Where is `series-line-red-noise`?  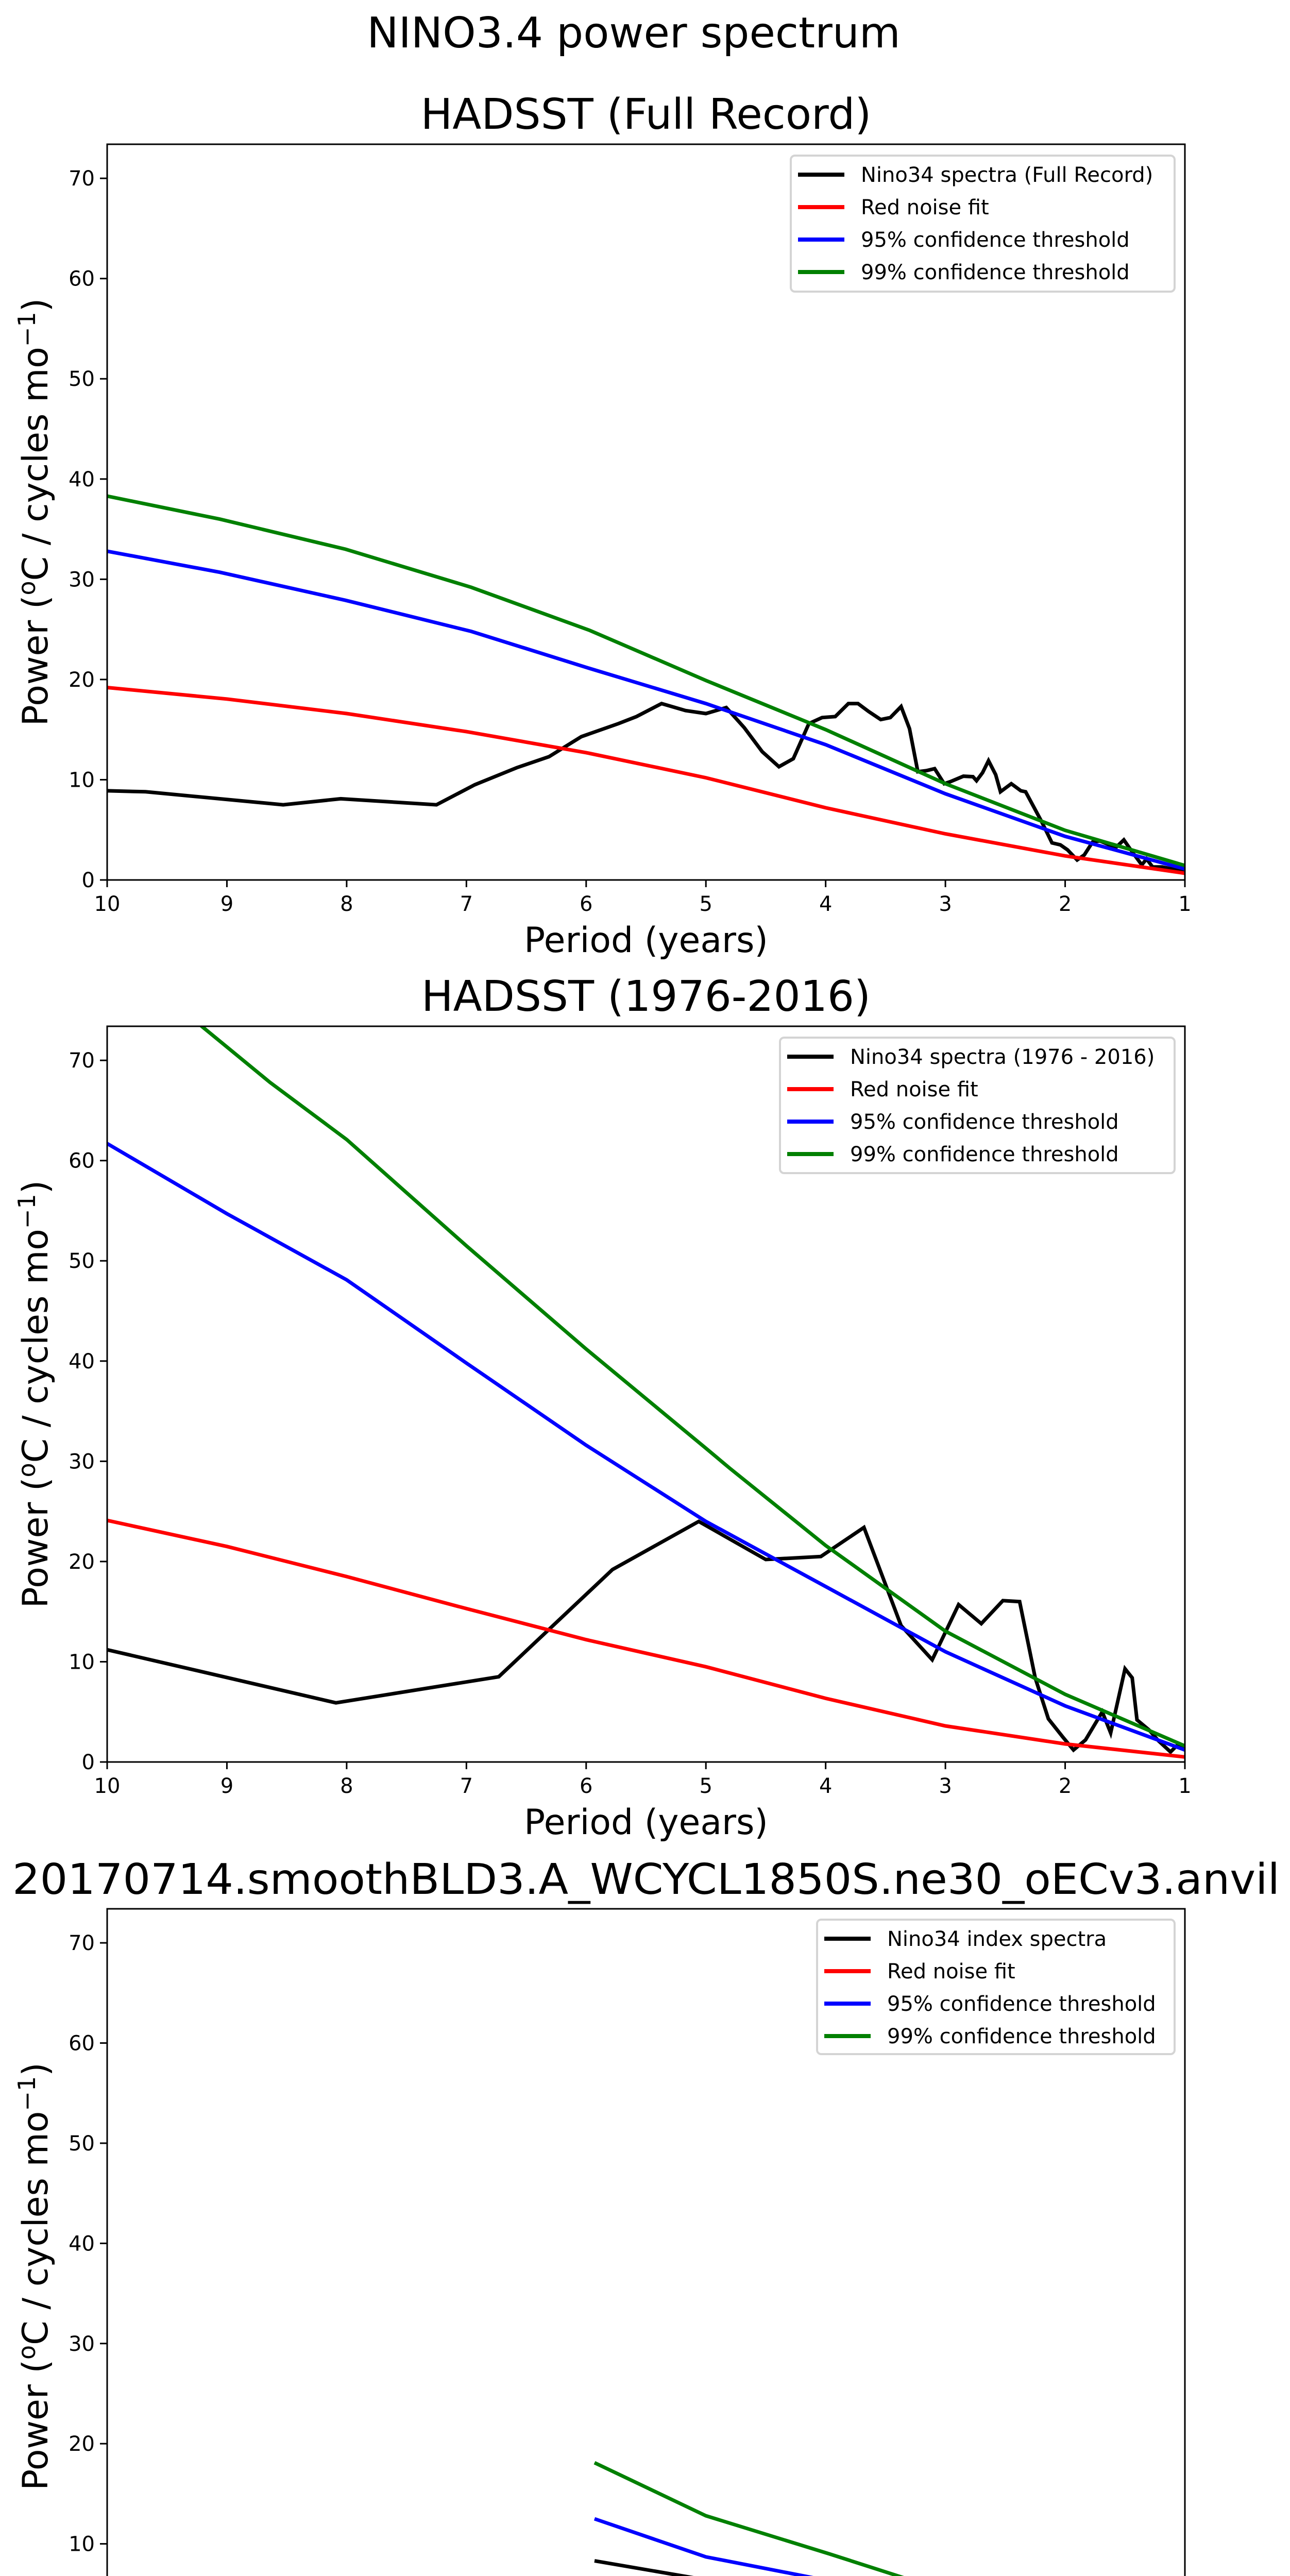 series-line-red-noise is located at coordinates (646, 1638).